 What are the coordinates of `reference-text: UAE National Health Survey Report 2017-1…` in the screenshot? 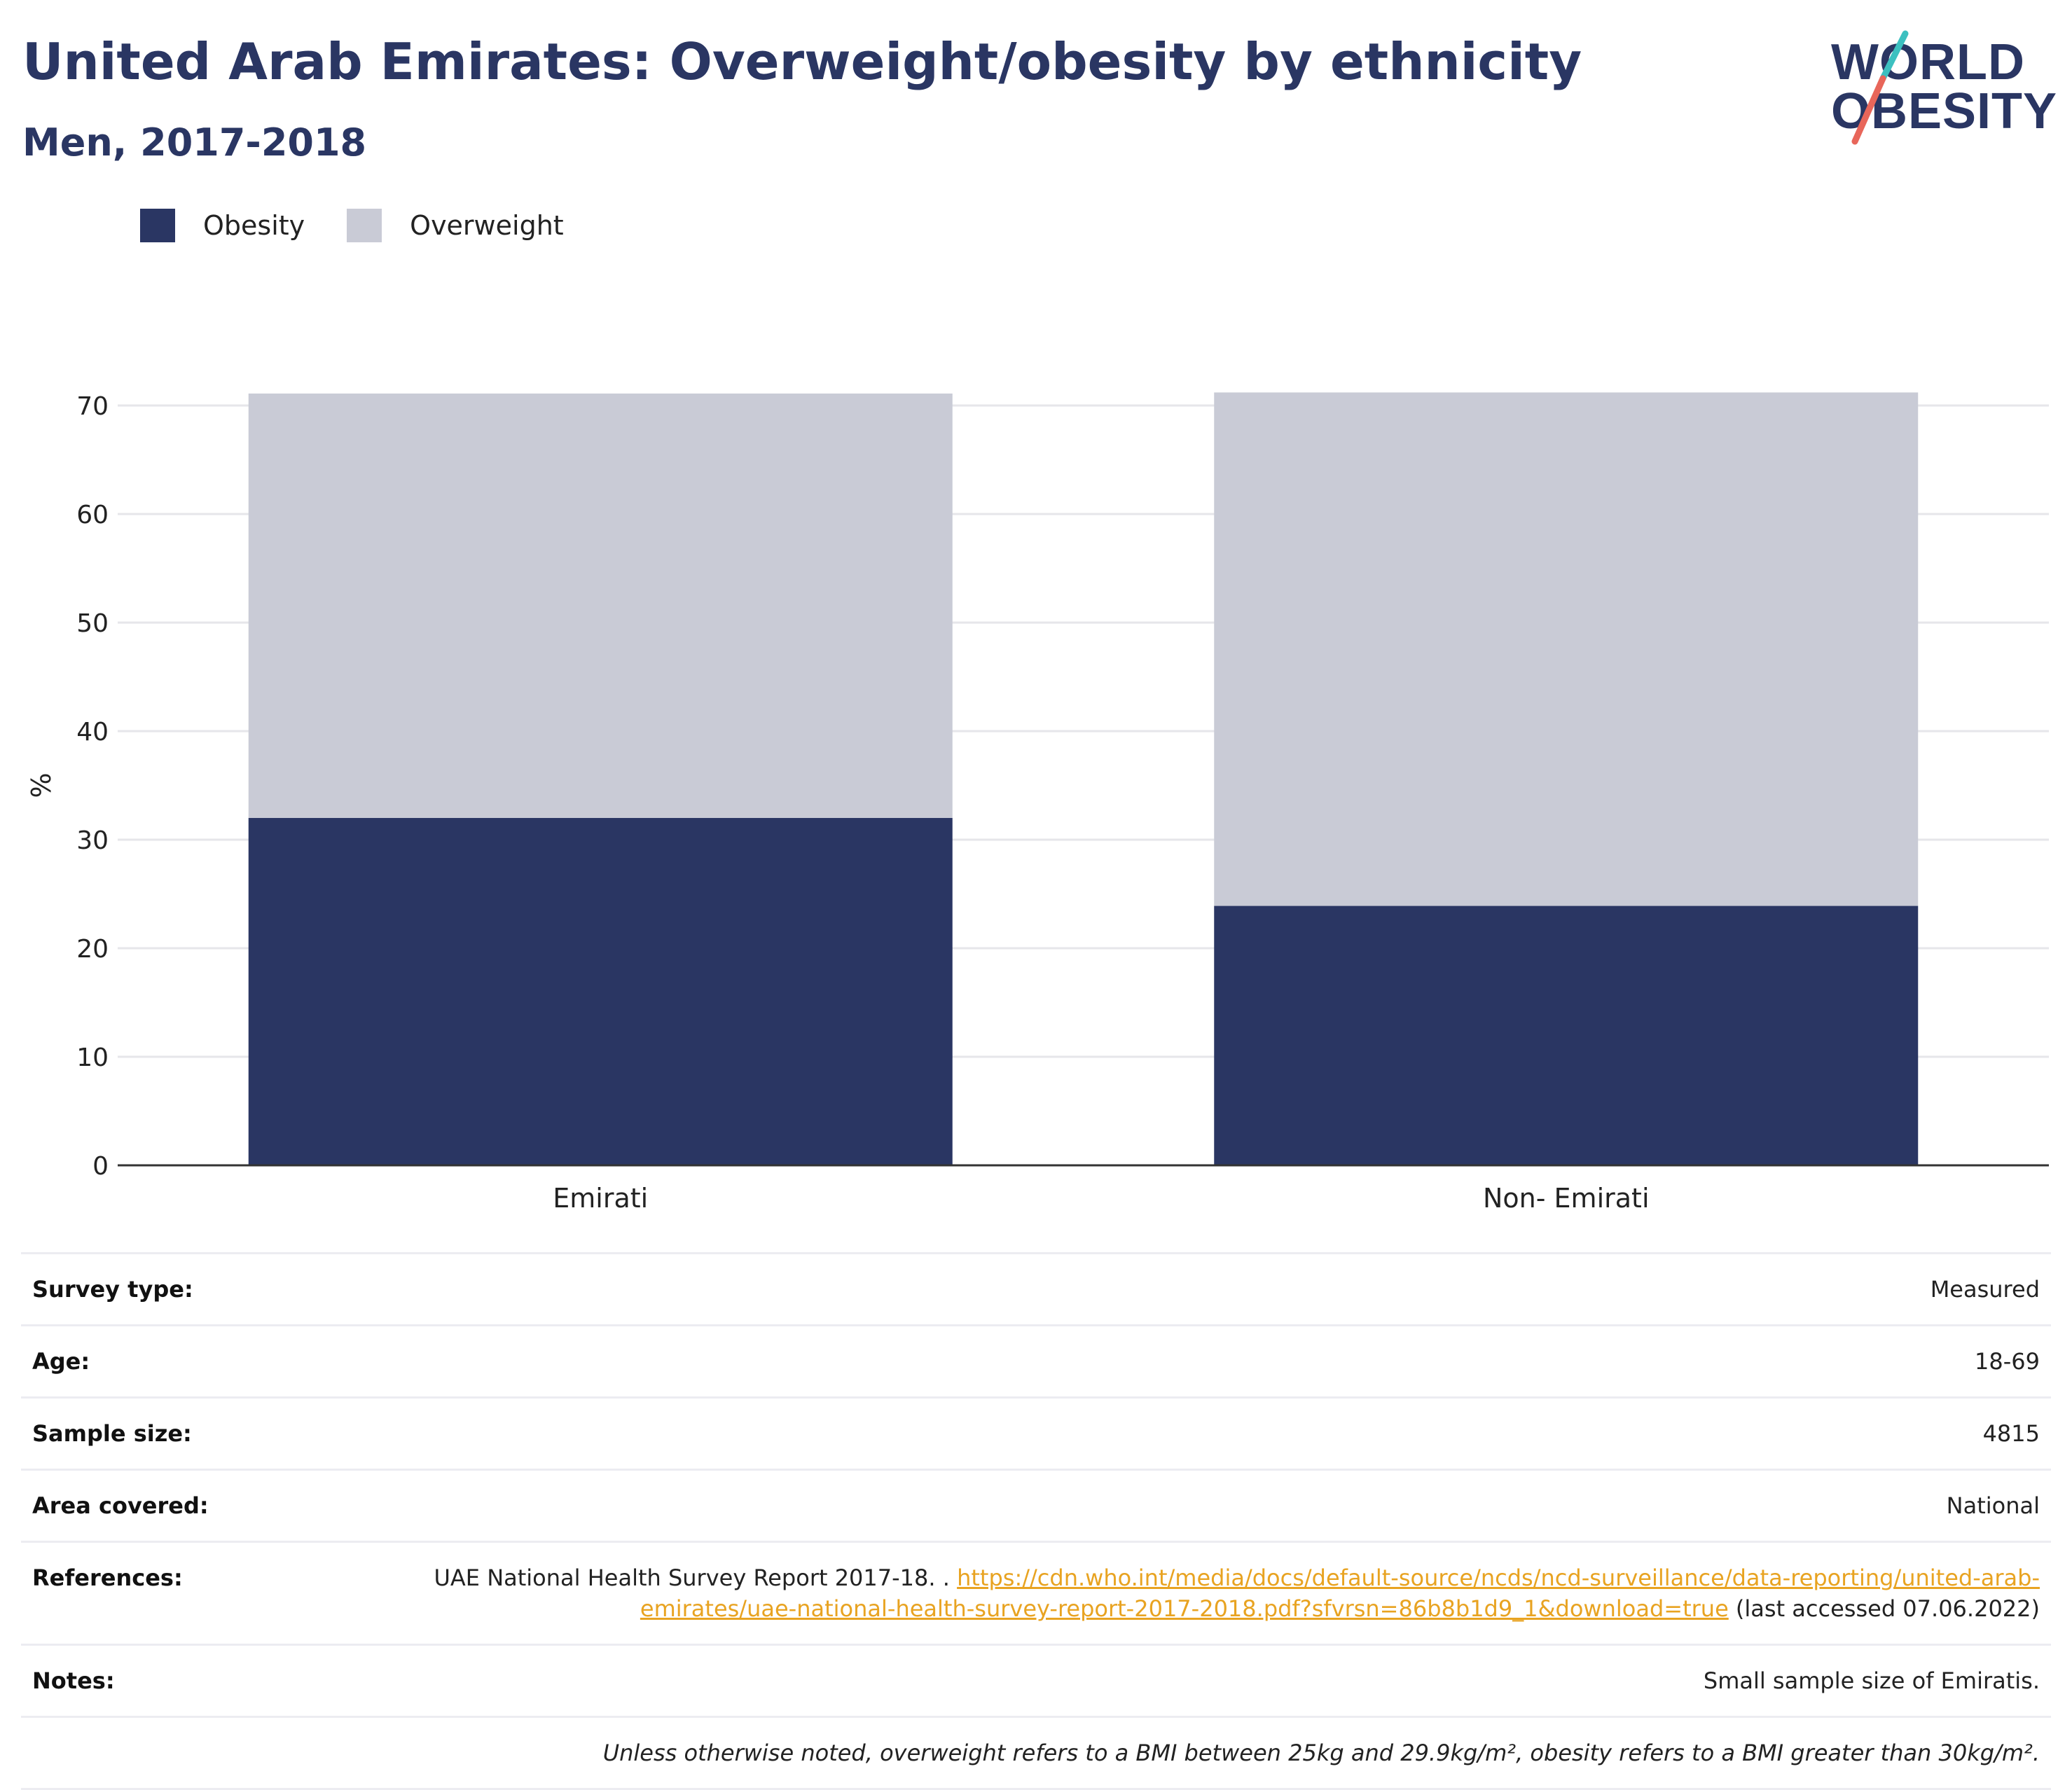 It's located at (696, 1577).